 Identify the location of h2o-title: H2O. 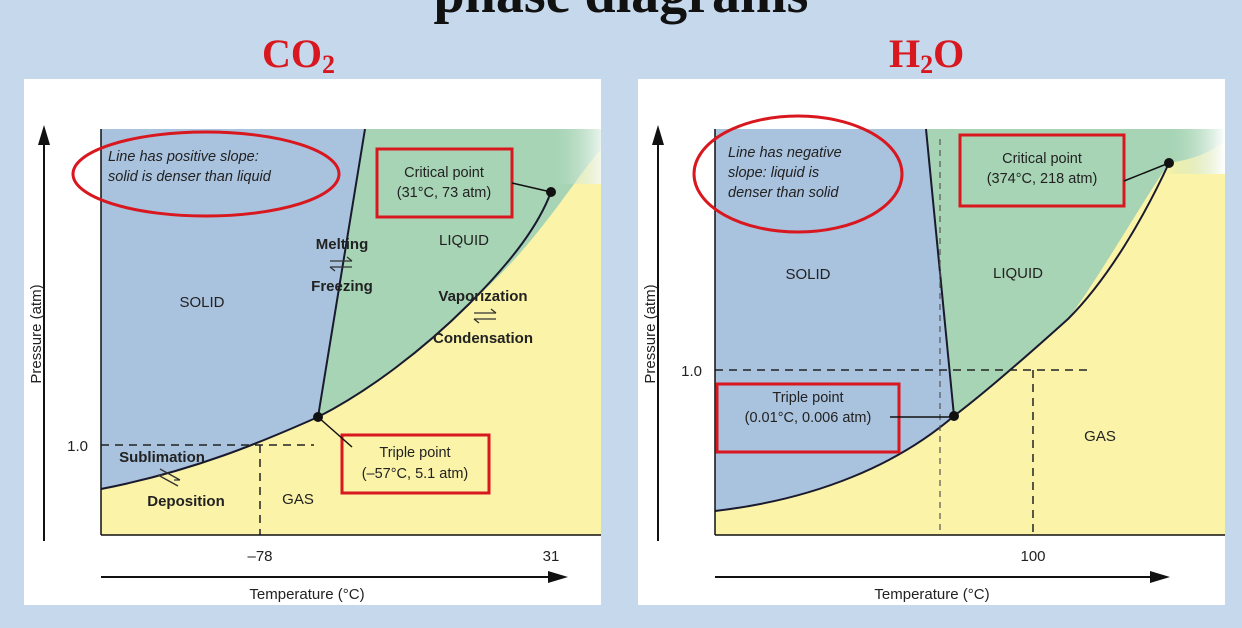
(927, 55).